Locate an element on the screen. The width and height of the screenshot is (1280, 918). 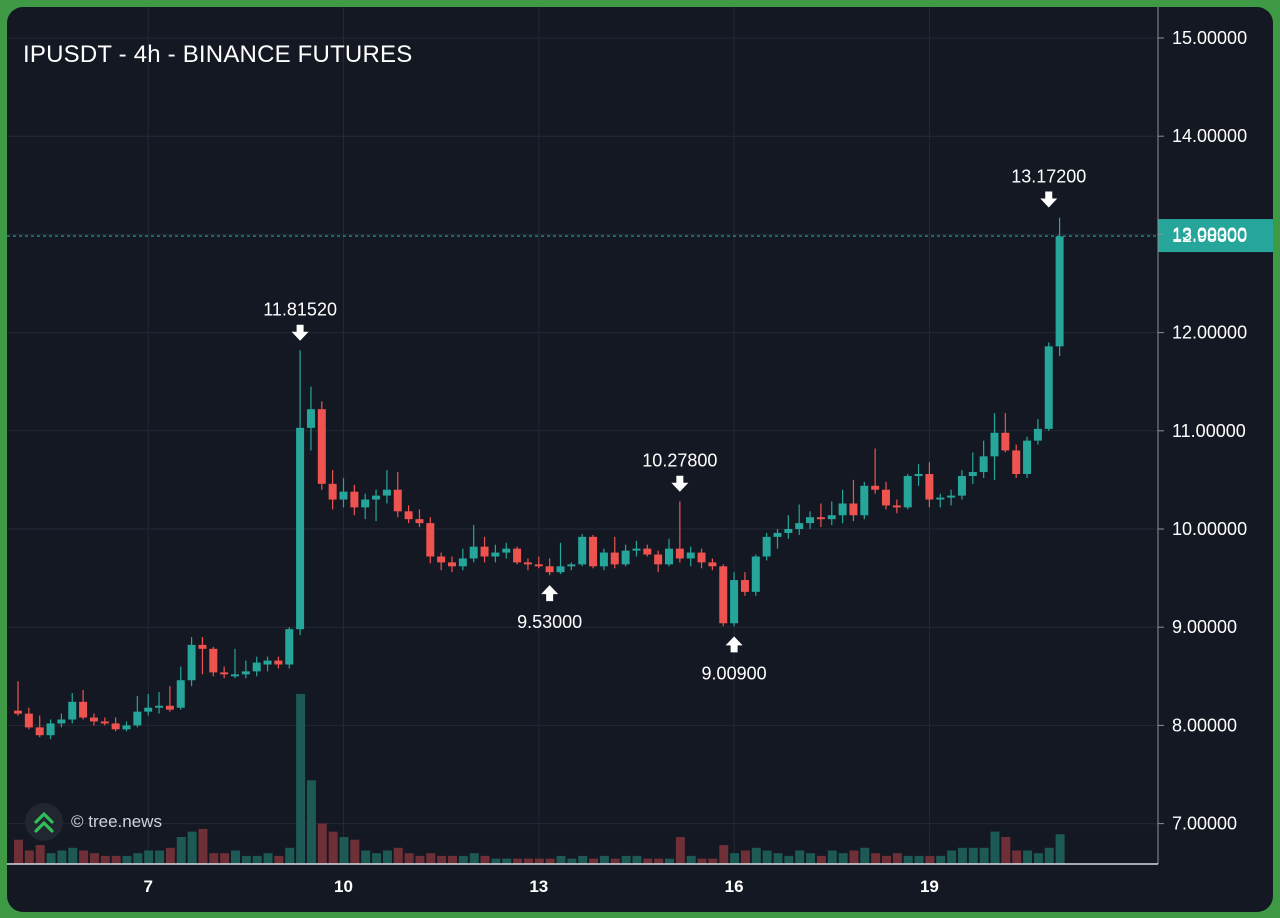
x-axis-label: 10 is located at coordinates (343, 886).